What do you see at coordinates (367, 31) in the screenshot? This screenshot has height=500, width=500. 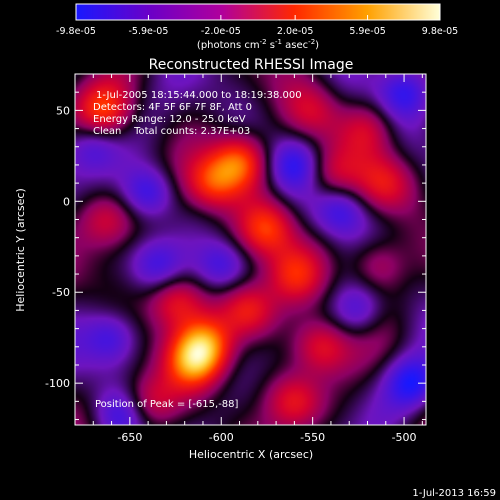 I see `colorbar-tick-label: 5.9e-05` at bounding box center [367, 31].